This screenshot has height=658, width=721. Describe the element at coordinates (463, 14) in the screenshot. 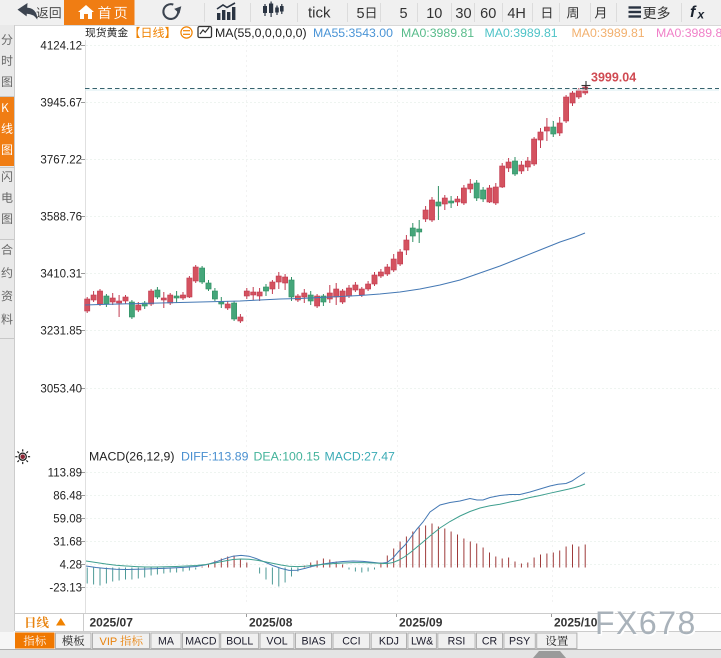

I see `svg-text: 30` at that location.